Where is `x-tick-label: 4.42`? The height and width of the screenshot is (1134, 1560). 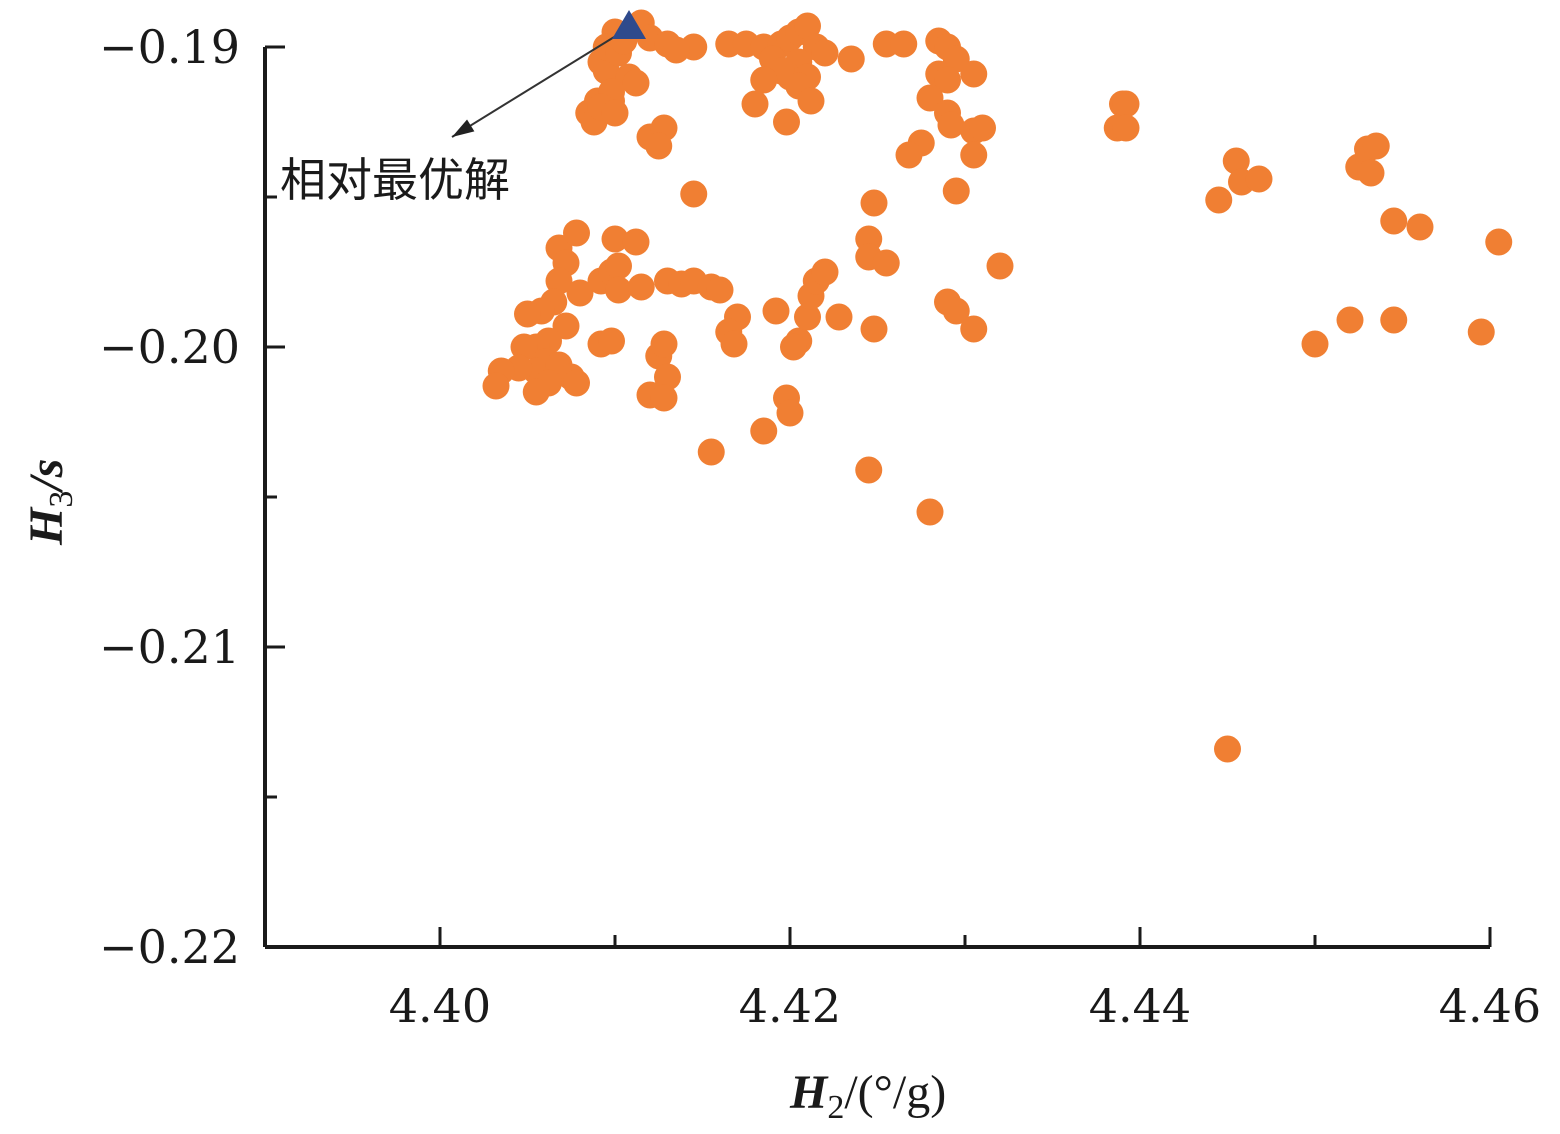
x-tick-label: 4.42 is located at coordinates (790, 1006).